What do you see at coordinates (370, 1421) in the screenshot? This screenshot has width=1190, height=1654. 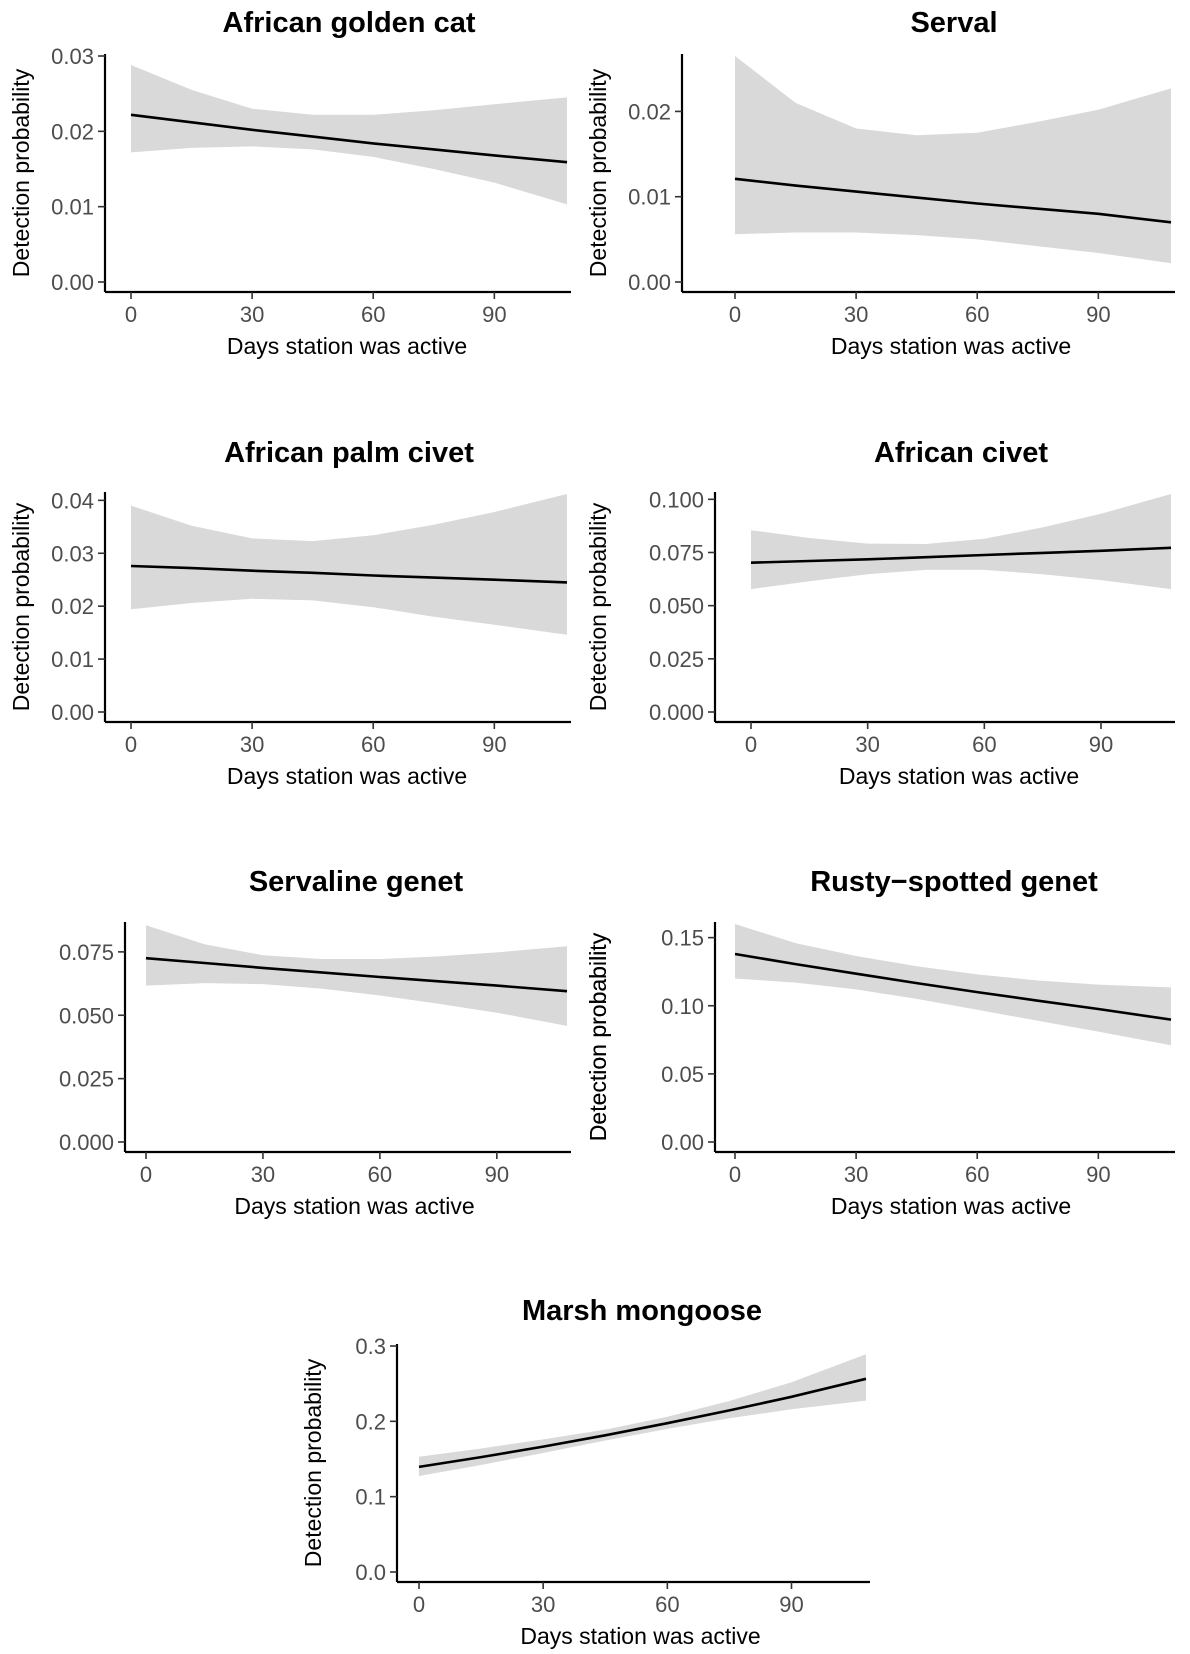 I see `y-tick-label: 0.2` at bounding box center [370, 1421].